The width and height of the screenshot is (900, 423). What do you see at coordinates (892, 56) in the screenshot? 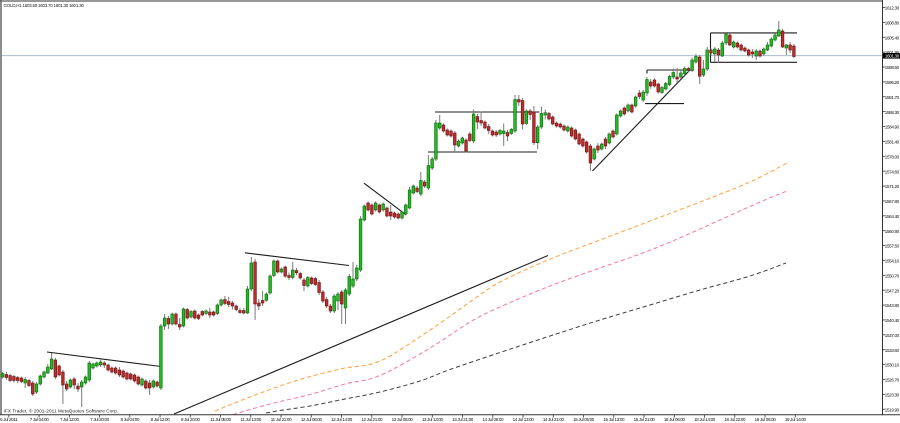
I see `svg-text: 1601.30` at bounding box center [892, 56].